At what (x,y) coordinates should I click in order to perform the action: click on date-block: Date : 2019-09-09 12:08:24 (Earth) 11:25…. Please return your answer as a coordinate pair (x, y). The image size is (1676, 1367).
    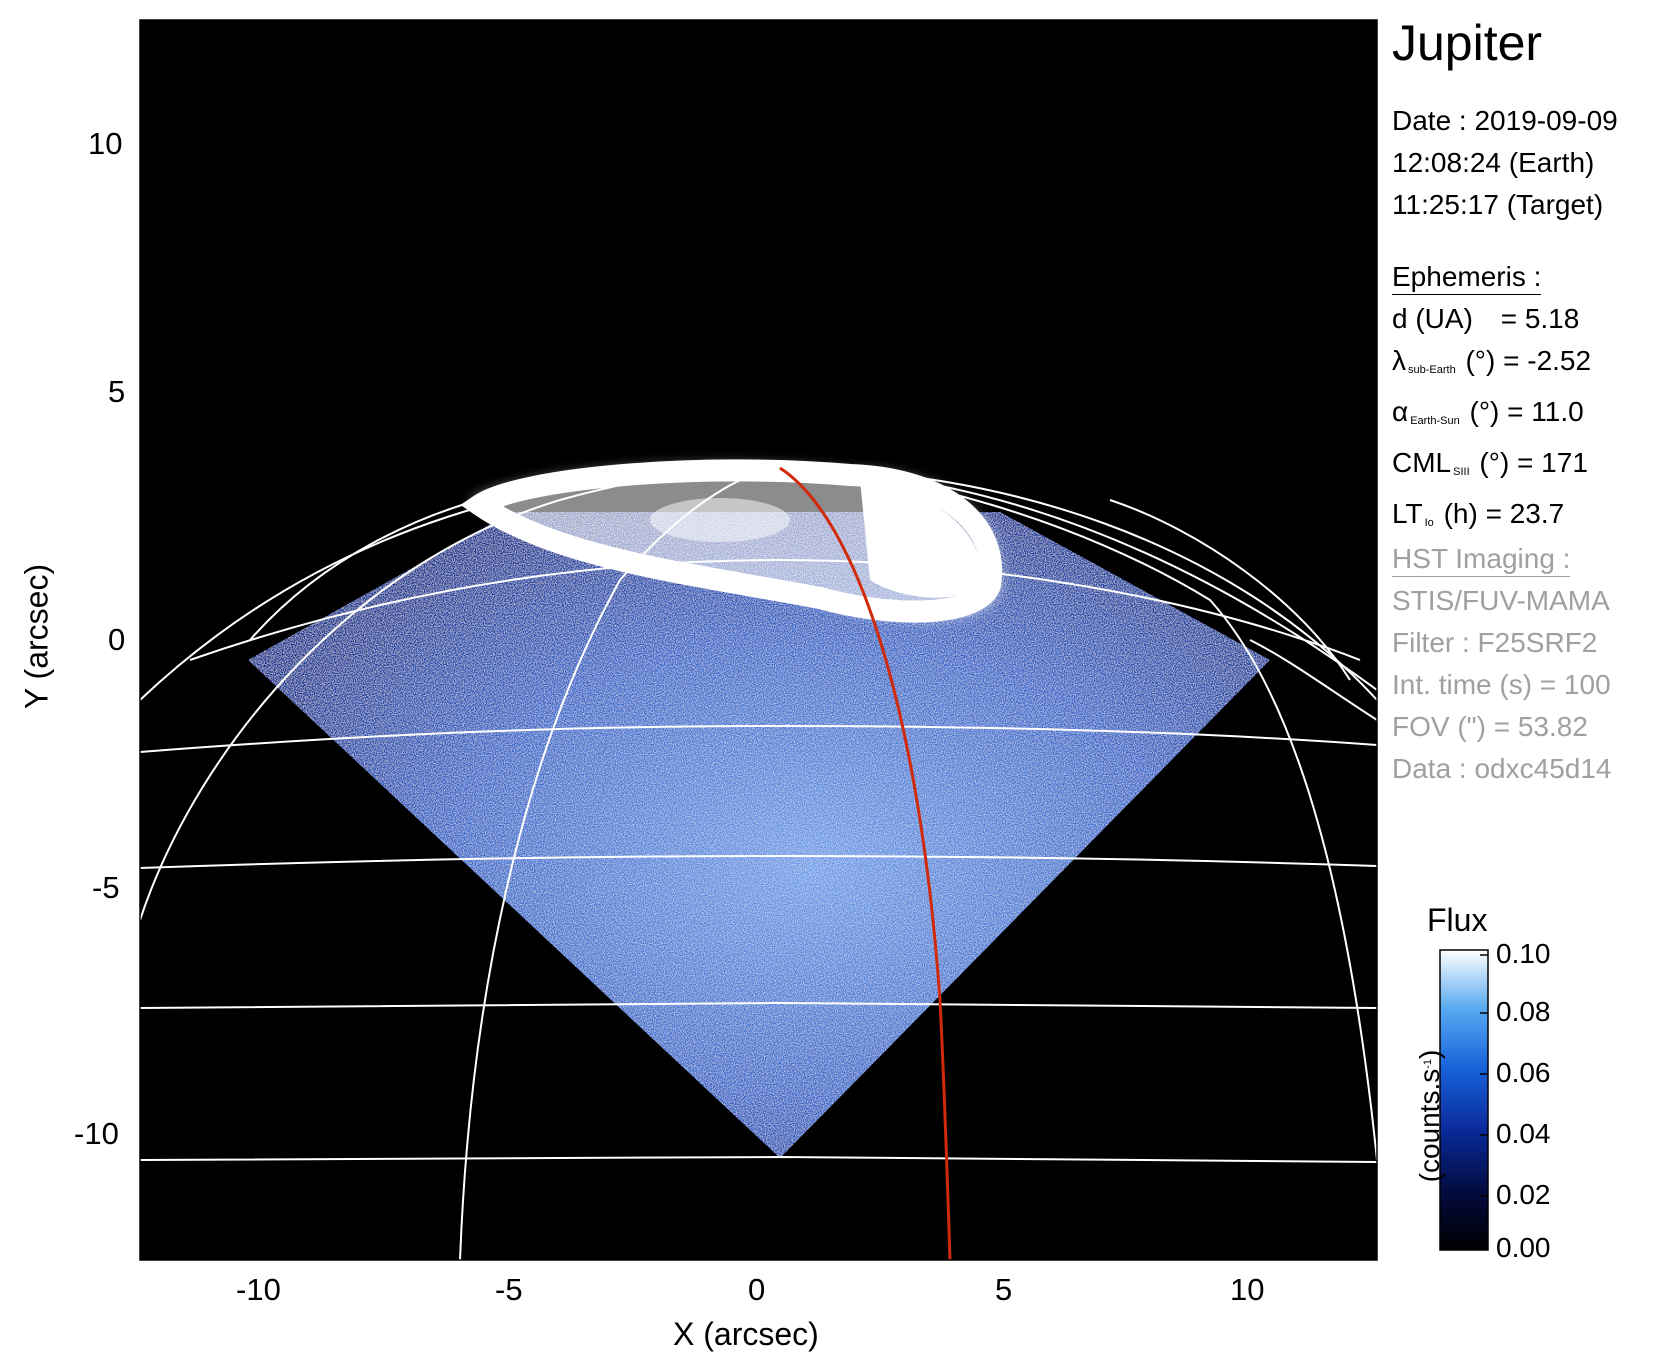
    Looking at the image, I should click on (1505, 163).